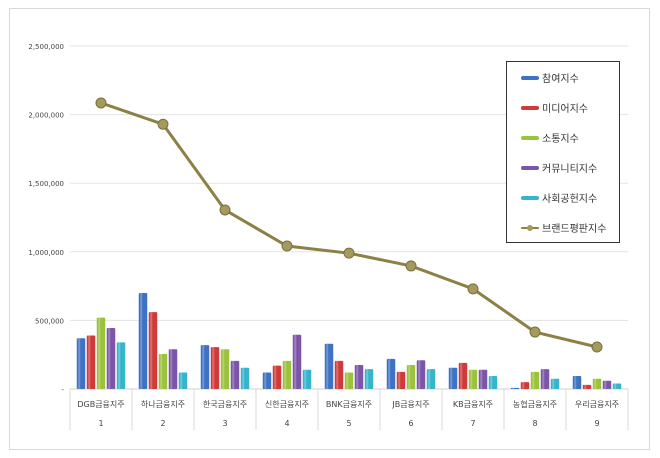 The image size is (660, 458). Describe the element at coordinates (224, 423) in the screenshot. I see `category-number: 3` at that location.